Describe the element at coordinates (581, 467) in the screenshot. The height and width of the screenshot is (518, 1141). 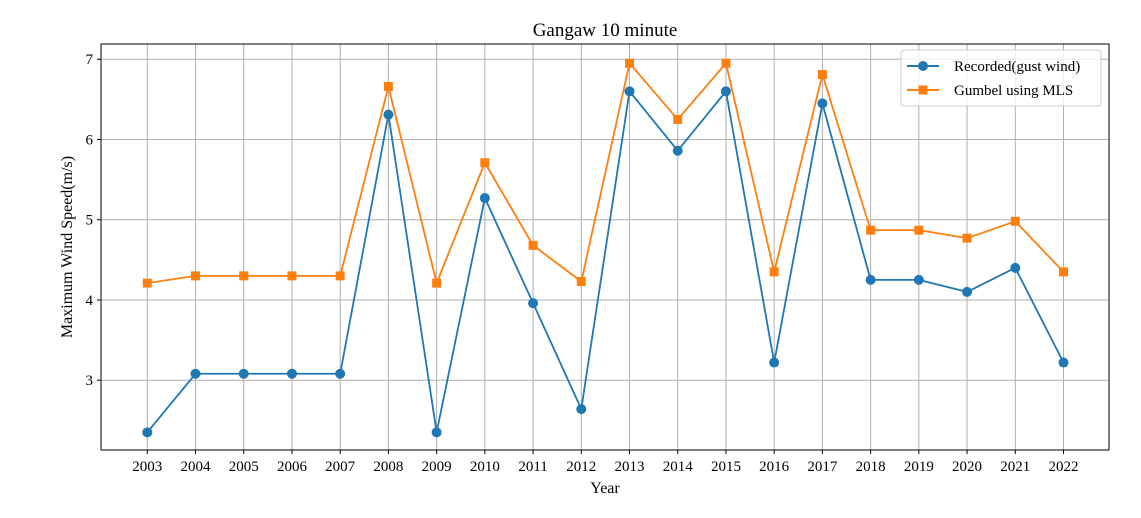
I see `x-tick-label: 2012` at that location.